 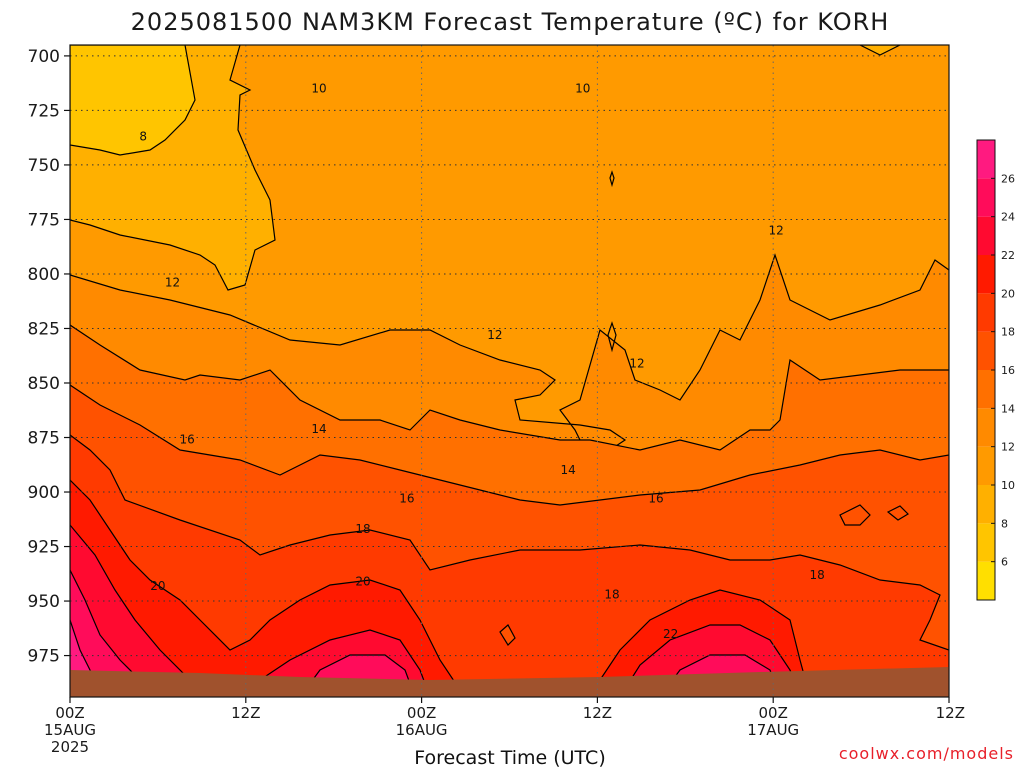 I want to click on y-tick-label: 700, so click(x=44, y=57).